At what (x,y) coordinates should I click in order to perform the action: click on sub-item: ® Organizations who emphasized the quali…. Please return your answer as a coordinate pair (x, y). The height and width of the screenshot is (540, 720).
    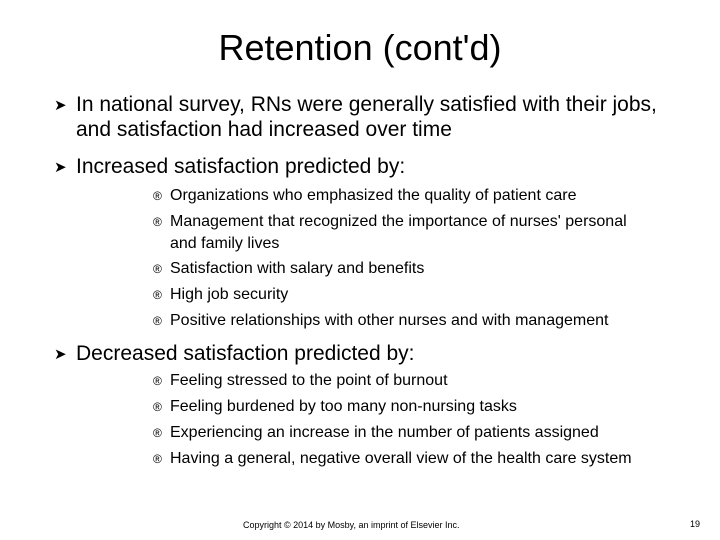
    Looking at the image, I should click on (421, 196).